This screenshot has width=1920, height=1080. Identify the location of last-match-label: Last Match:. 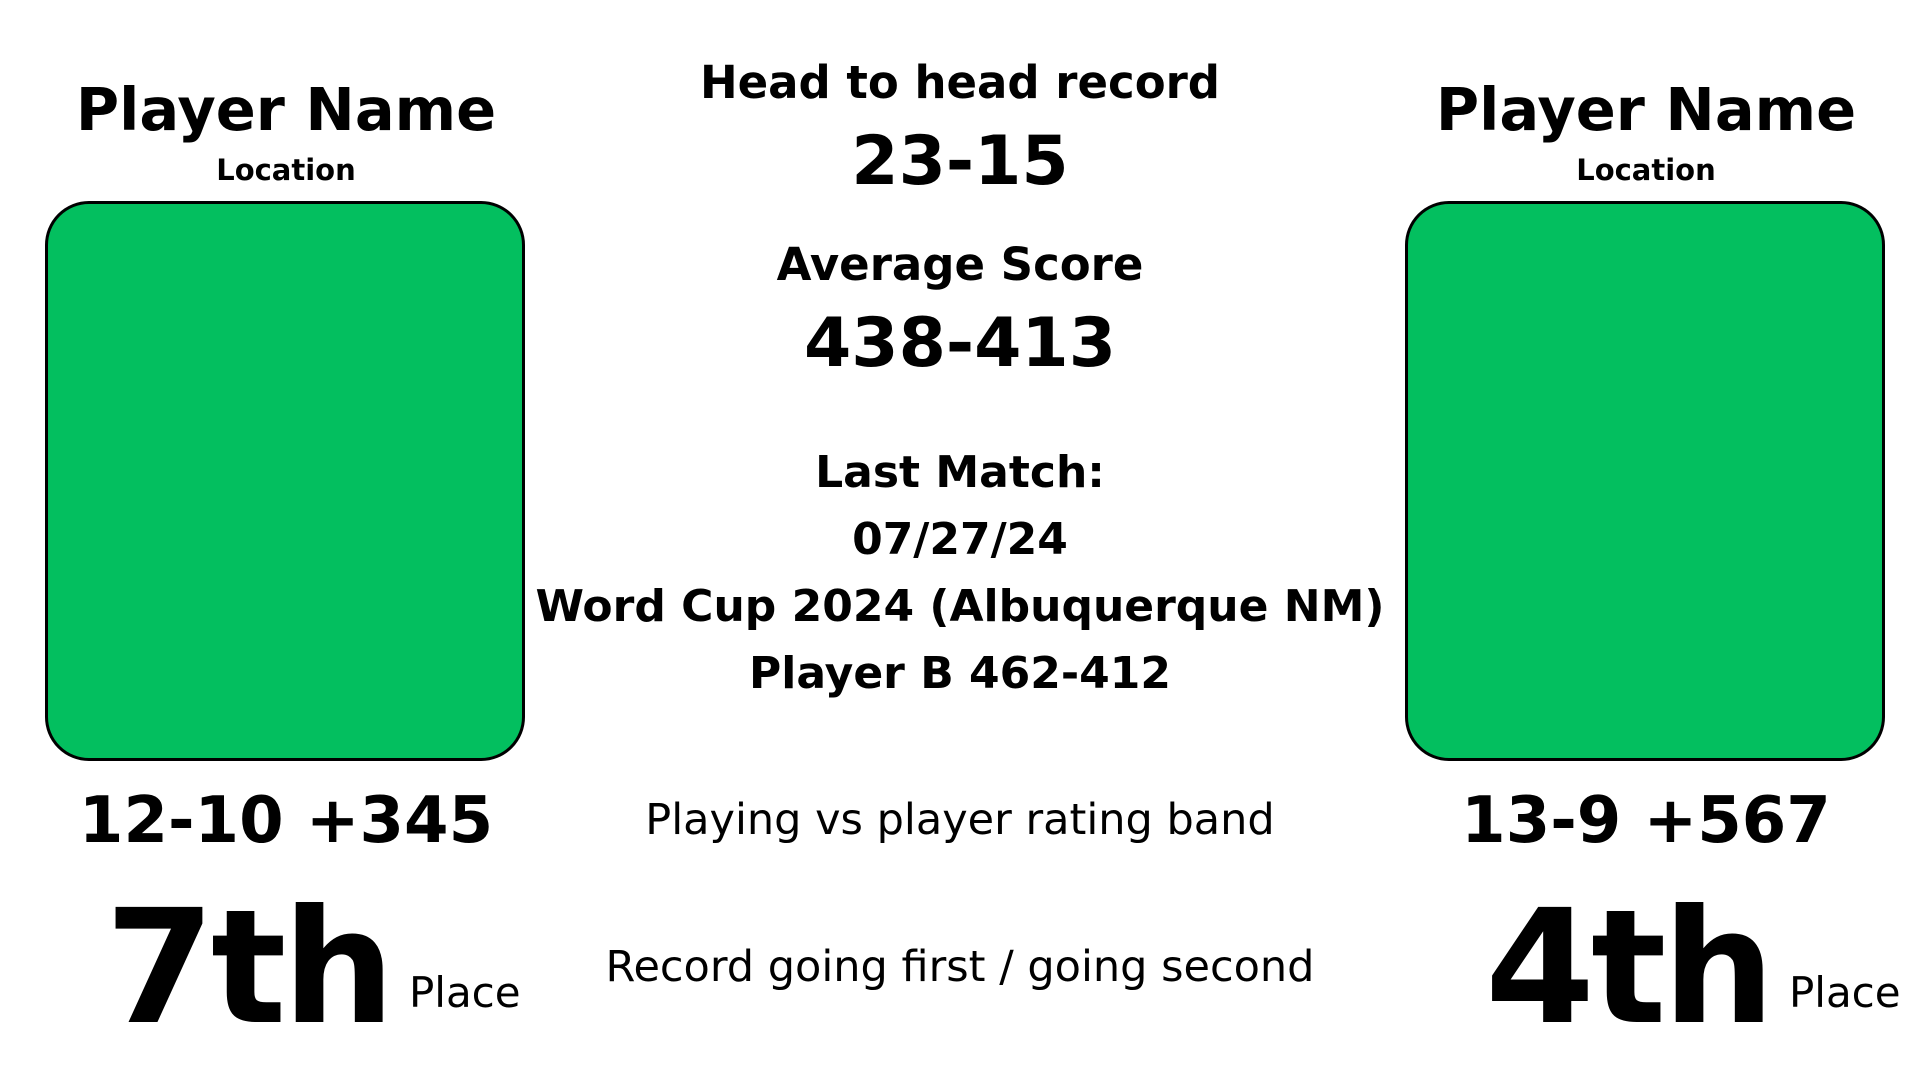
(960, 472).